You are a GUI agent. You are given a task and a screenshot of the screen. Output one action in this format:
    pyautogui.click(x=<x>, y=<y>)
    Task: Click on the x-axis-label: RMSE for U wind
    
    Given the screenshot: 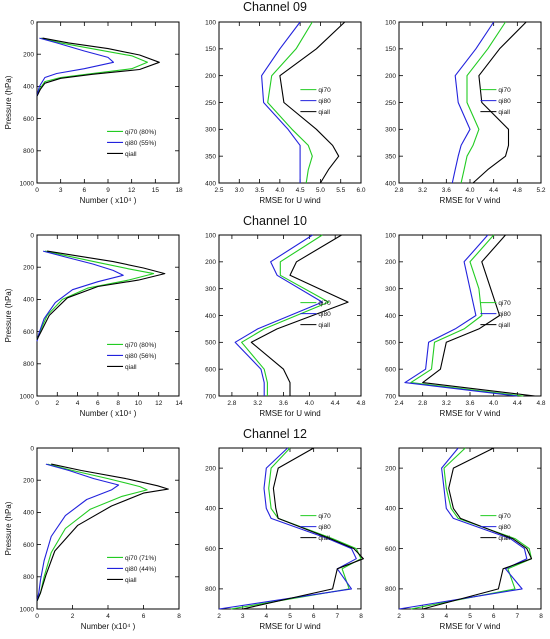 What is the action you would take?
    pyautogui.click(x=289, y=200)
    